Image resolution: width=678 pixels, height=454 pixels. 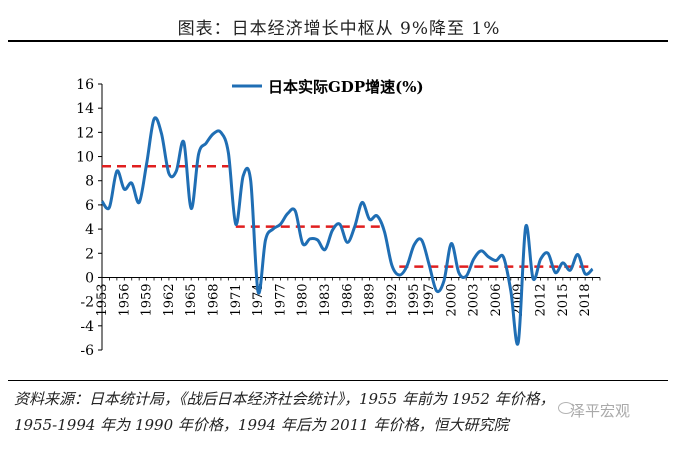 What do you see at coordinates (89, 254) in the screenshot?
I see `y-tick-label: 2` at bounding box center [89, 254].